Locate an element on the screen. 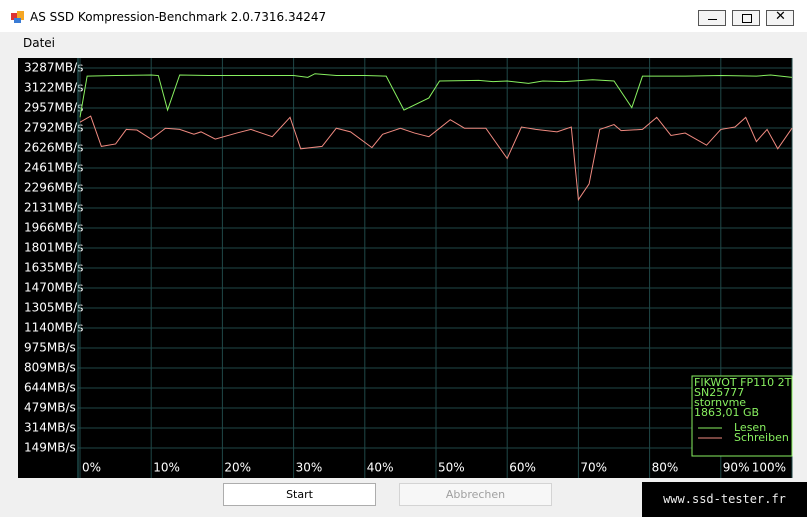 The width and height of the screenshot is (807, 517). y-tick-label: 3287MB/s is located at coordinates (53, 68).